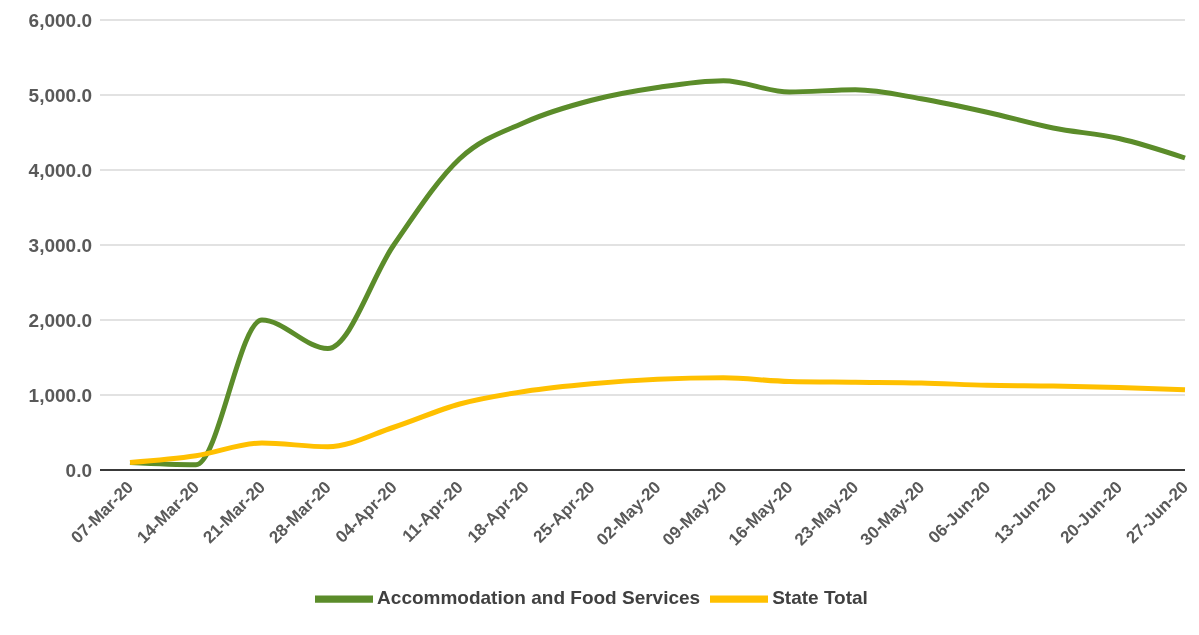 This screenshot has height=635, width=1199. I want to click on y-tick-label: 1,000.0, so click(60, 395).